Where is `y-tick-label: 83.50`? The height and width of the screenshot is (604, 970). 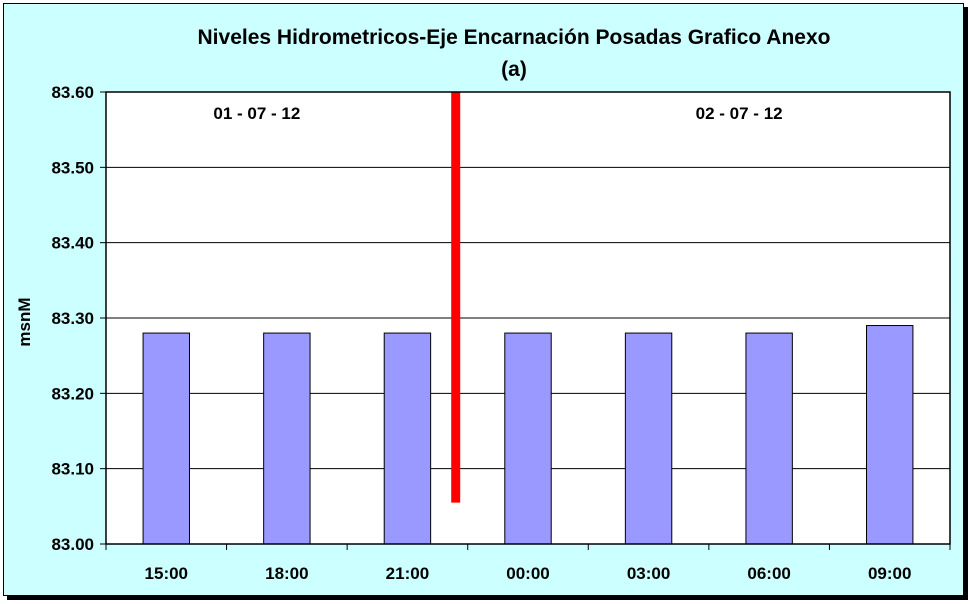
y-tick-label: 83.50 is located at coordinates (72, 167).